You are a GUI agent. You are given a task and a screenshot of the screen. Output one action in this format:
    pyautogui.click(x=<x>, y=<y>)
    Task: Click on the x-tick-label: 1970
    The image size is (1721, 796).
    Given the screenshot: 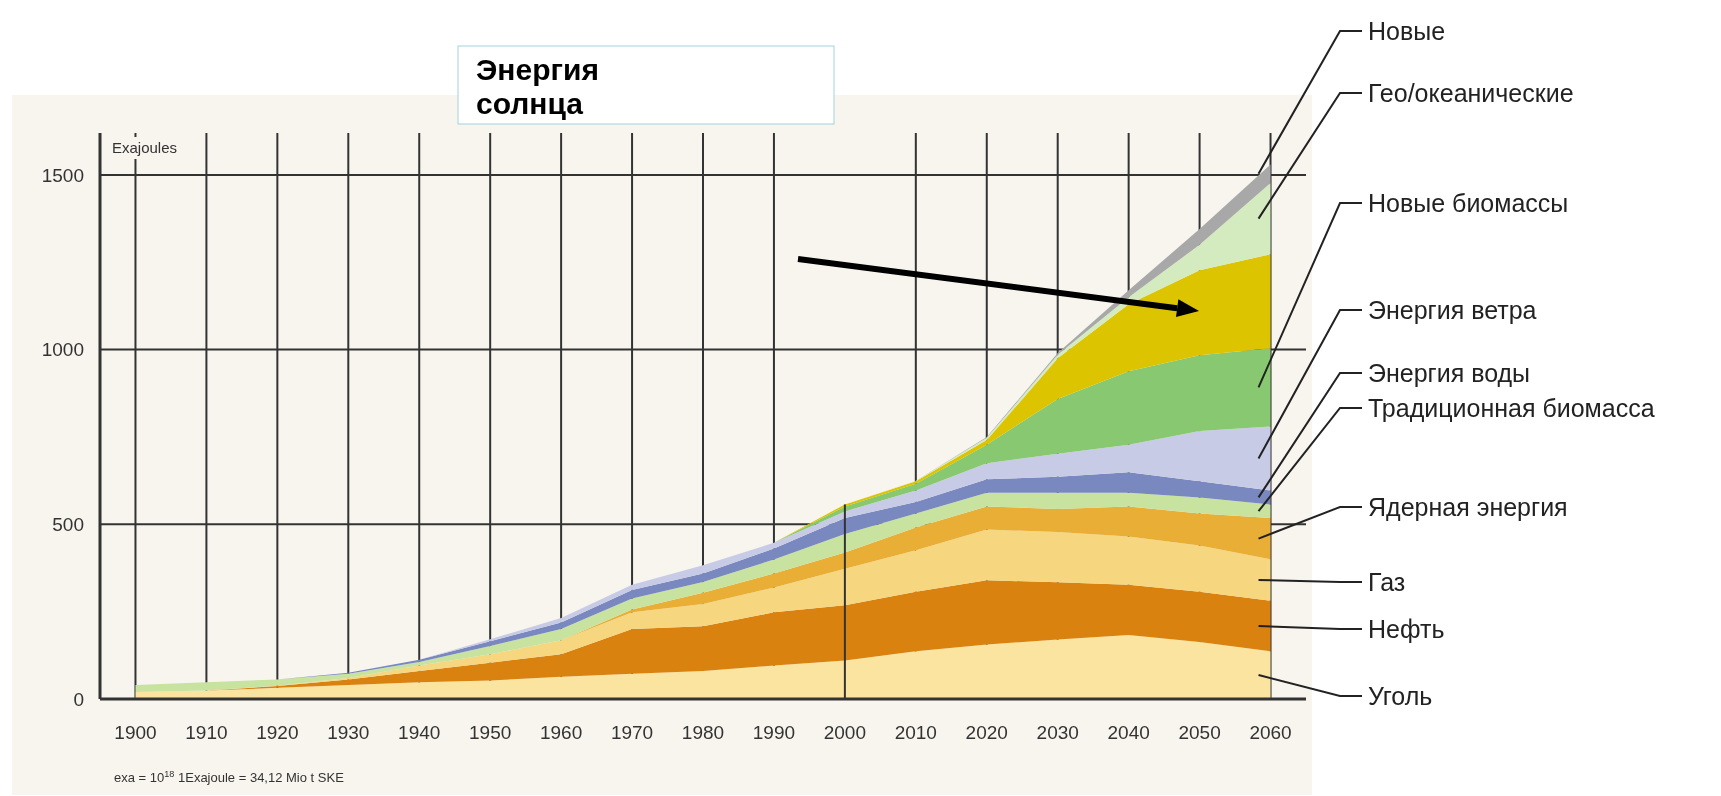 What is the action you would take?
    pyautogui.click(x=632, y=732)
    